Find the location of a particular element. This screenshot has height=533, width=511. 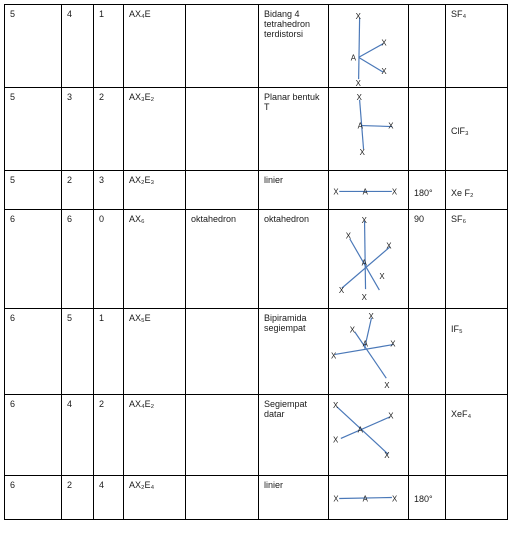

example-cell: ClF₃ is located at coordinates (476, 129).